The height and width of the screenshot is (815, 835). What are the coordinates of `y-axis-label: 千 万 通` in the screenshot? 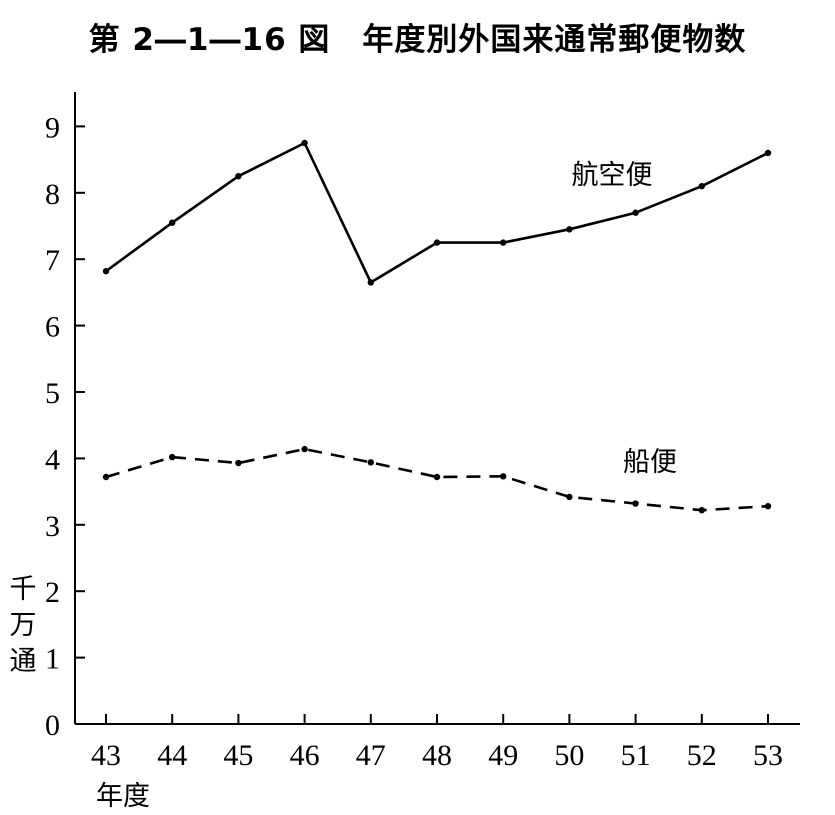 It's located at (23, 626).